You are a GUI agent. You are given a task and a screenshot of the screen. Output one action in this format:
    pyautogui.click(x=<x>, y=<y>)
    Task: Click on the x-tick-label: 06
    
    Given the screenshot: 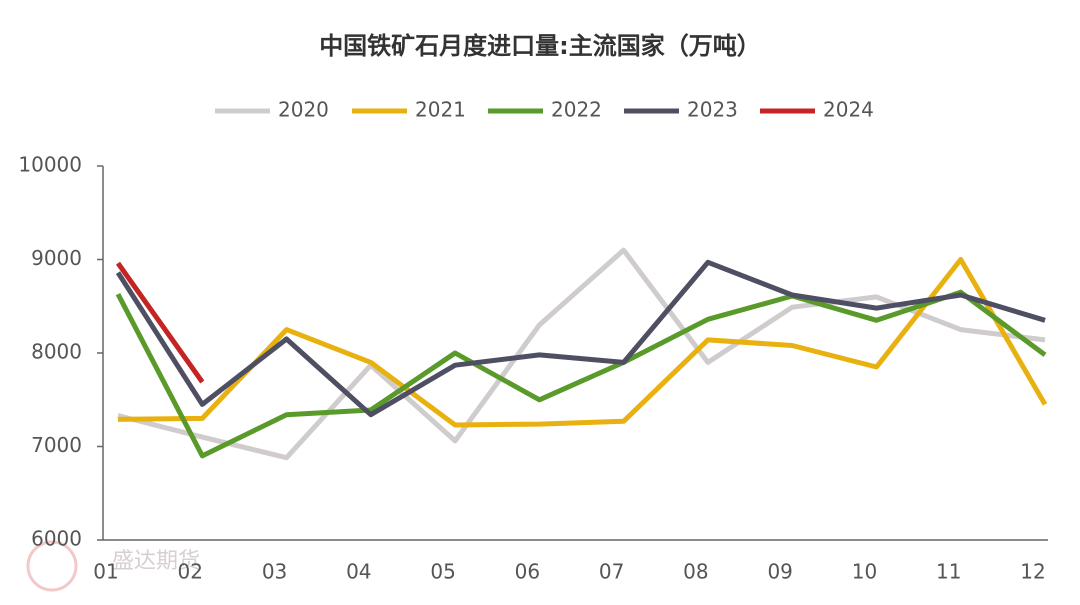 What is the action you would take?
    pyautogui.click(x=527, y=572)
    